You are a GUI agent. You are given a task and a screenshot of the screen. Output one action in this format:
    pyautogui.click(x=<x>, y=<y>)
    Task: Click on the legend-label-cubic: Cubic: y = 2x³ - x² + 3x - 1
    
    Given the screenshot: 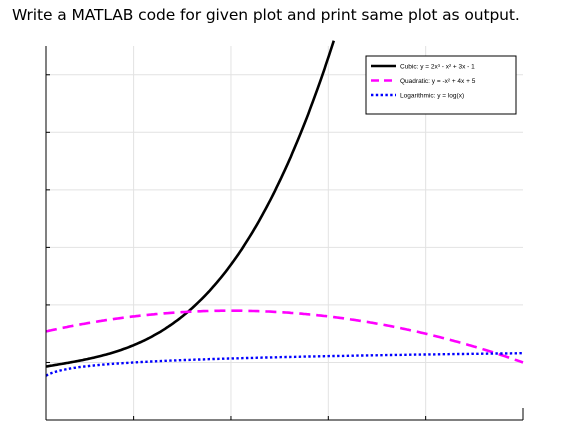 What is the action you would take?
    pyautogui.click(x=437, y=67)
    